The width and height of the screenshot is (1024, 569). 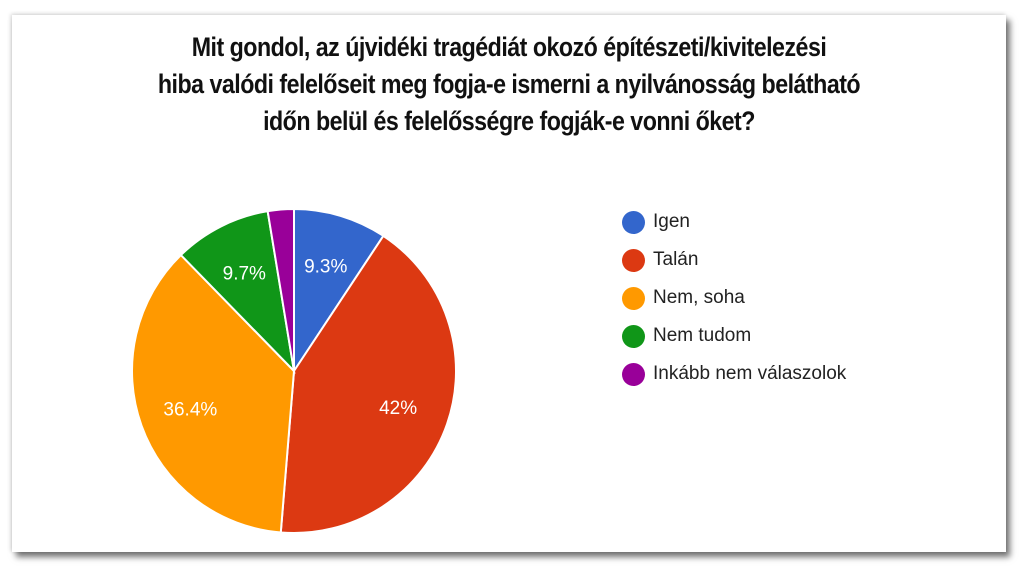 What do you see at coordinates (368, 384) in the screenshot?
I see `pie-slice-tal-n` at bounding box center [368, 384].